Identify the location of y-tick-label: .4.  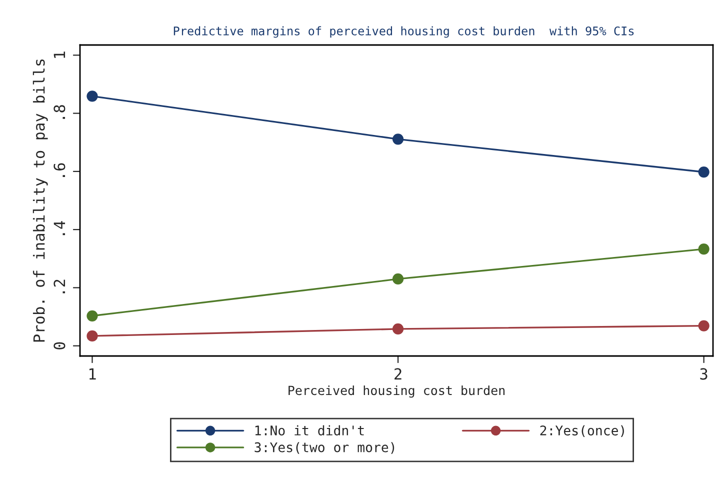
(60, 228).